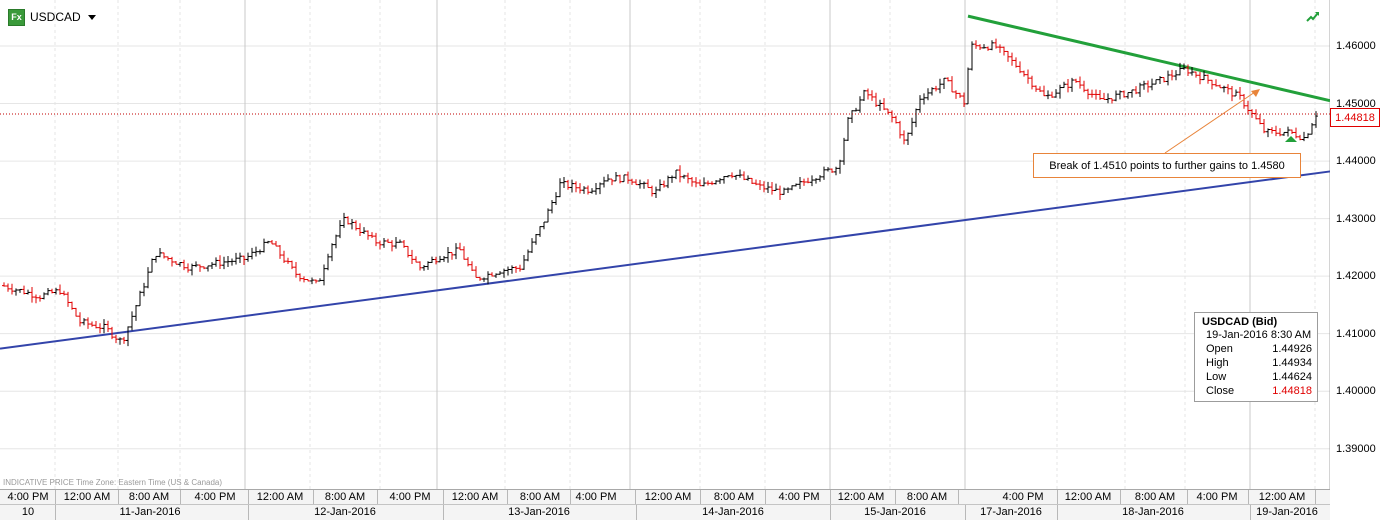 Image resolution: width=1382 pixels, height=520 pixels. I want to click on price-tick-label: 1.39000, so click(1356, 448).